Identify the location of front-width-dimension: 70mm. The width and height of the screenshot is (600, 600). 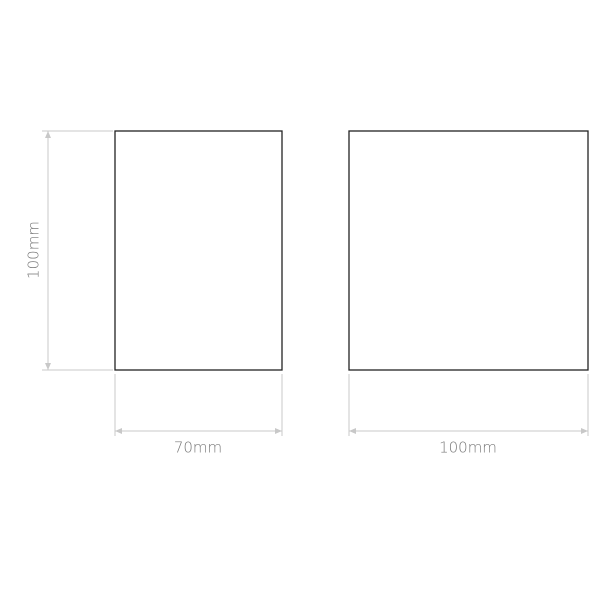
(198, 415).